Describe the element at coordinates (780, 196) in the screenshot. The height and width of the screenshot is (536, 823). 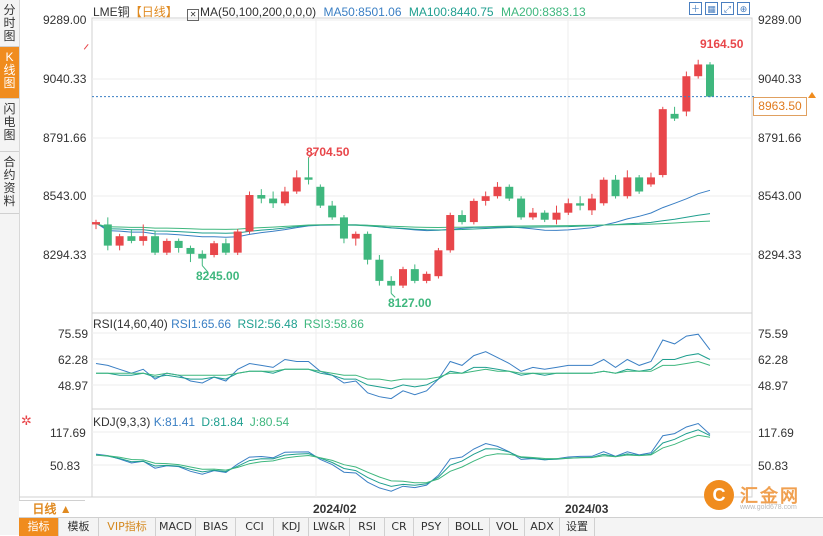
I see `price-axis-label: 8543.00` at that location.